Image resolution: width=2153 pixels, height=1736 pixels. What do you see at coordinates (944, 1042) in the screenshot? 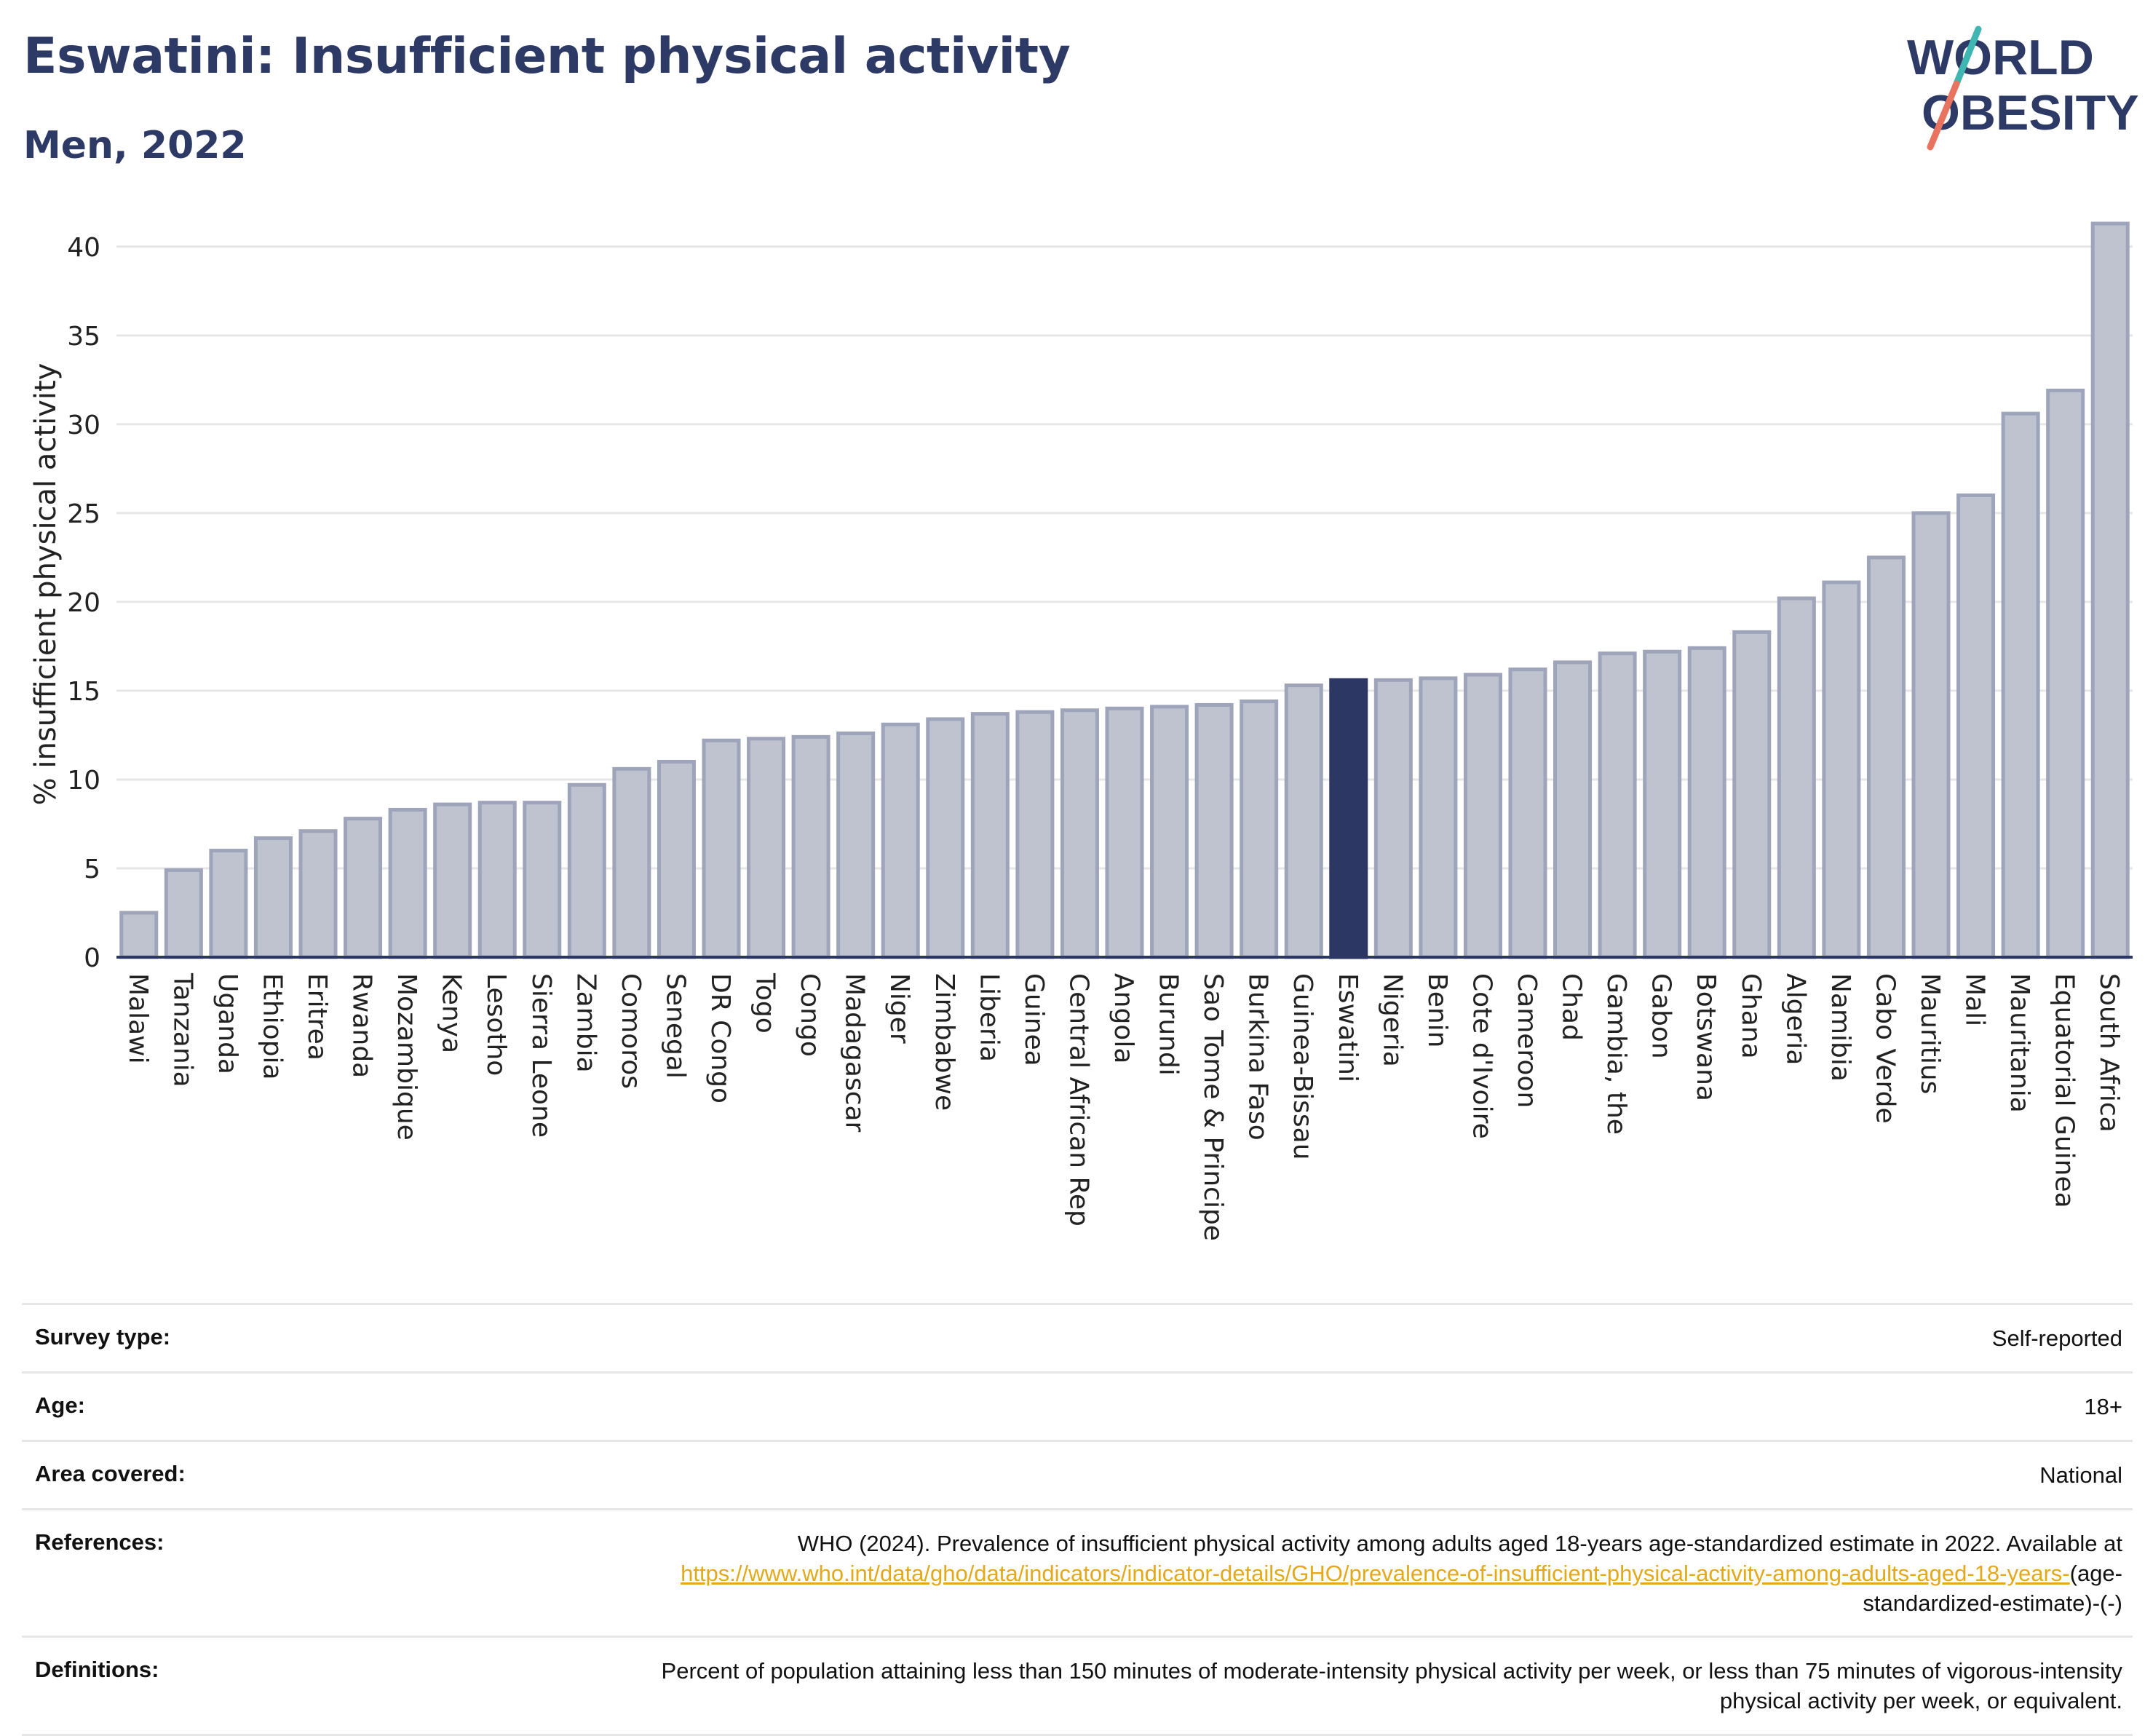
I see `x-tick-label: Zimbabwe` at bounding box center [944, 1042].